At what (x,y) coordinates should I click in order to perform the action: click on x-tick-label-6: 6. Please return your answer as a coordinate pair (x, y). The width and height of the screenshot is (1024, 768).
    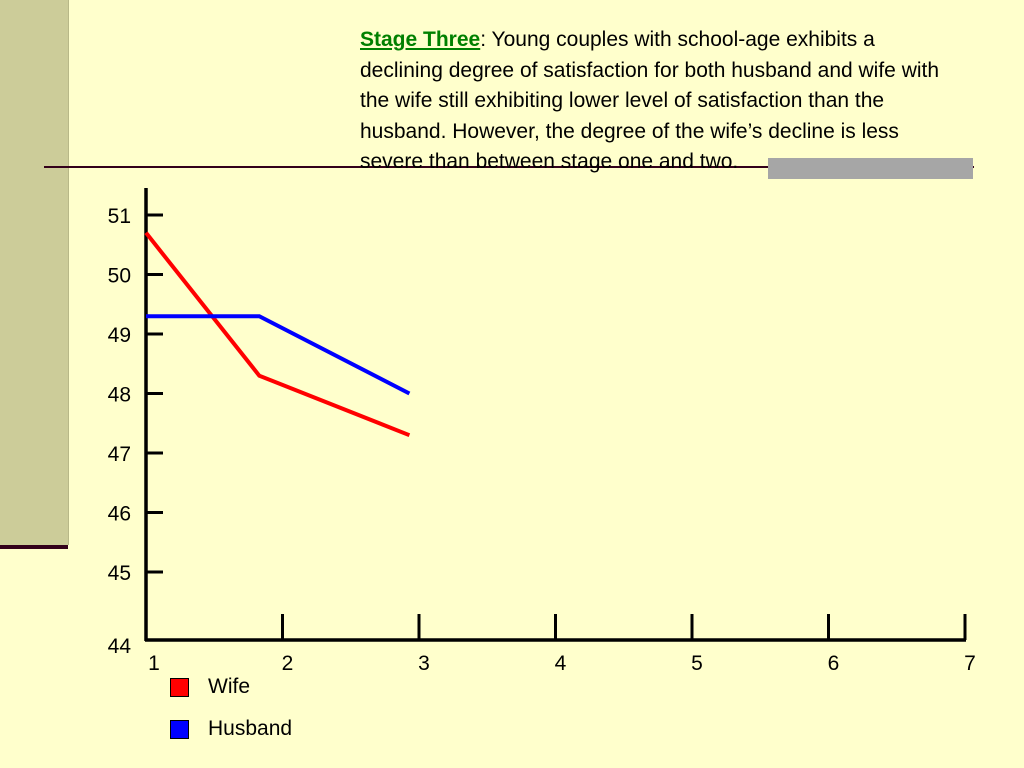
    Looking at the image, I should click on (834, 663).